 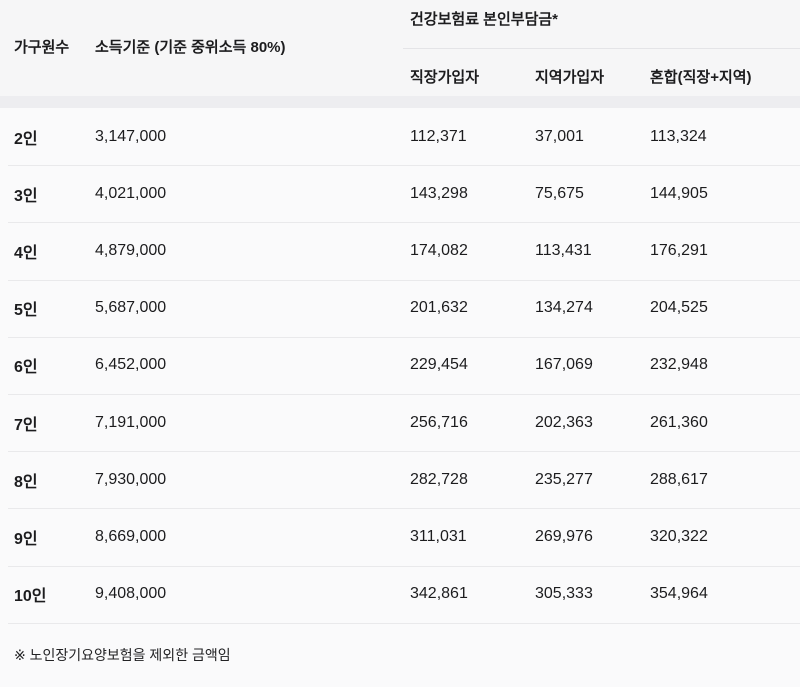 I want to click on household-cell: 10인, so click(x=30, y=597).